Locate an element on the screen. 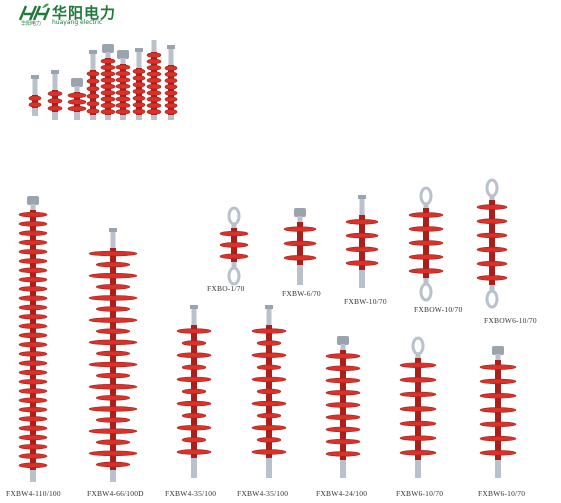  double-h-leaf-logo-icon is located at coordinates (34, 12).